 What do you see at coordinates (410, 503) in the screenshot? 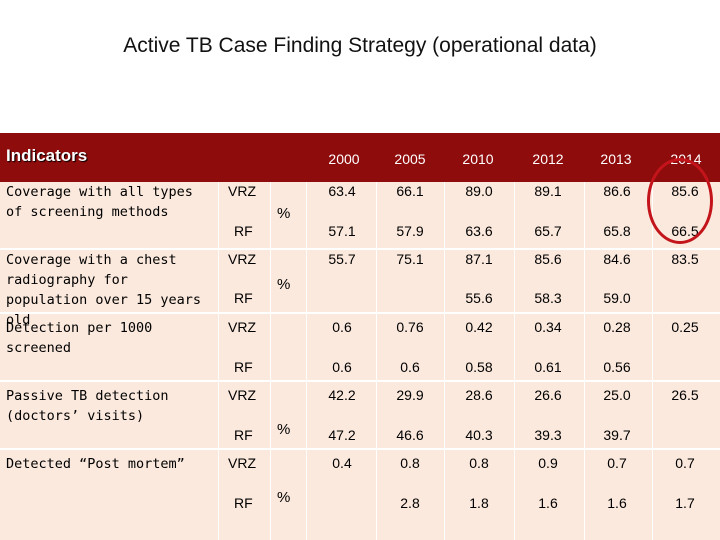
I see `value-cell: 2.8` at bounding box center [410, 503].